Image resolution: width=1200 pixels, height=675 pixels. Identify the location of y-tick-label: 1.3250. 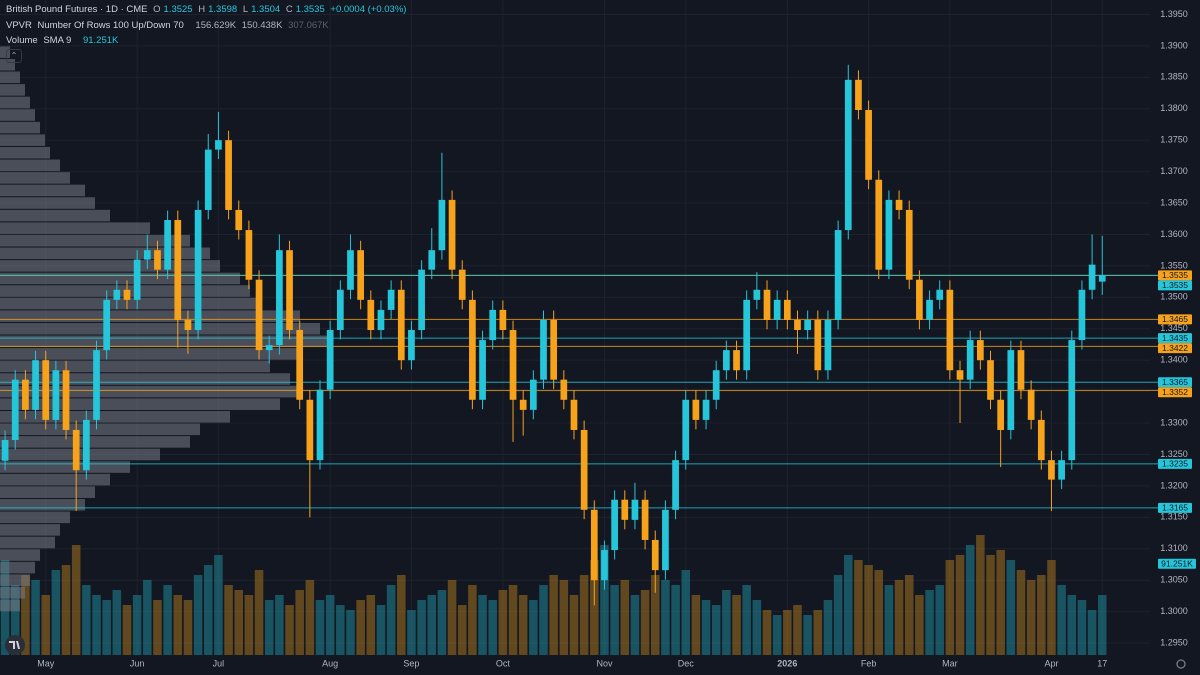
(1174, 454).